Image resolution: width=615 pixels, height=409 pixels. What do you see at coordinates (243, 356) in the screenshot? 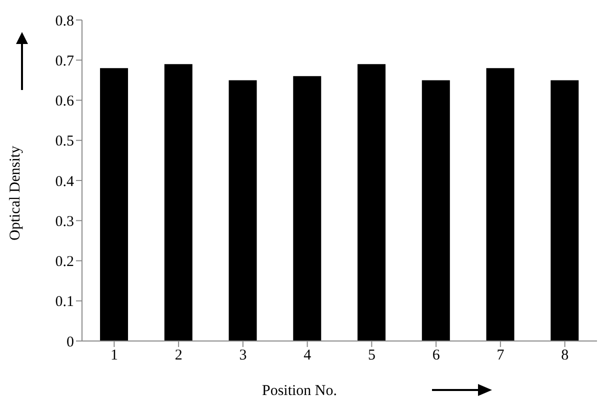
I see `x-tick-label: 3` at bounding box center [243, 356].